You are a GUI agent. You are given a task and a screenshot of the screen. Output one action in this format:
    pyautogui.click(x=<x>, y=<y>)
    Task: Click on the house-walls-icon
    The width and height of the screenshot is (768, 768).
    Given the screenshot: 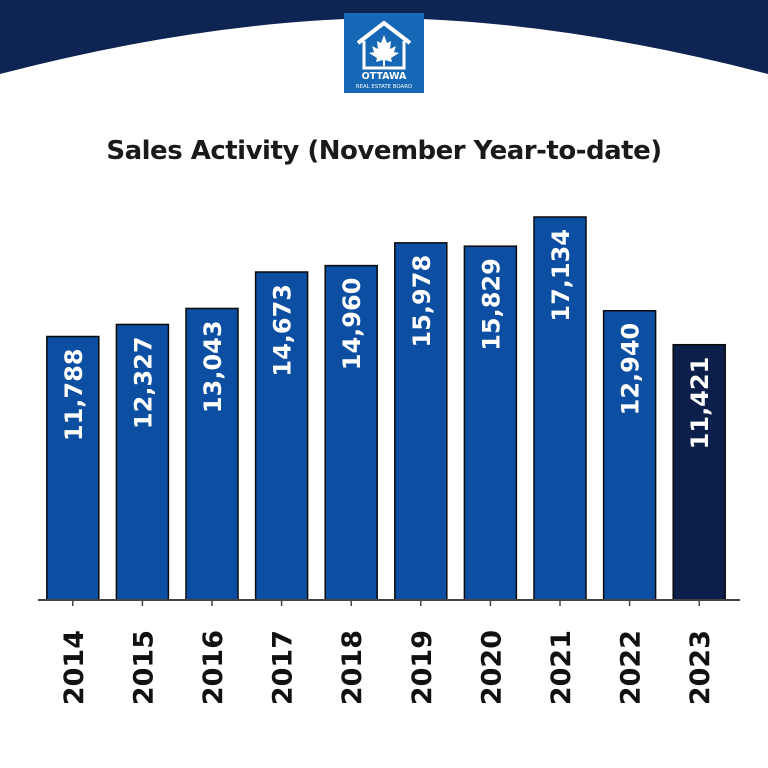 What is the action you would take?
    pyautogui.click(x=384, y=55)
    